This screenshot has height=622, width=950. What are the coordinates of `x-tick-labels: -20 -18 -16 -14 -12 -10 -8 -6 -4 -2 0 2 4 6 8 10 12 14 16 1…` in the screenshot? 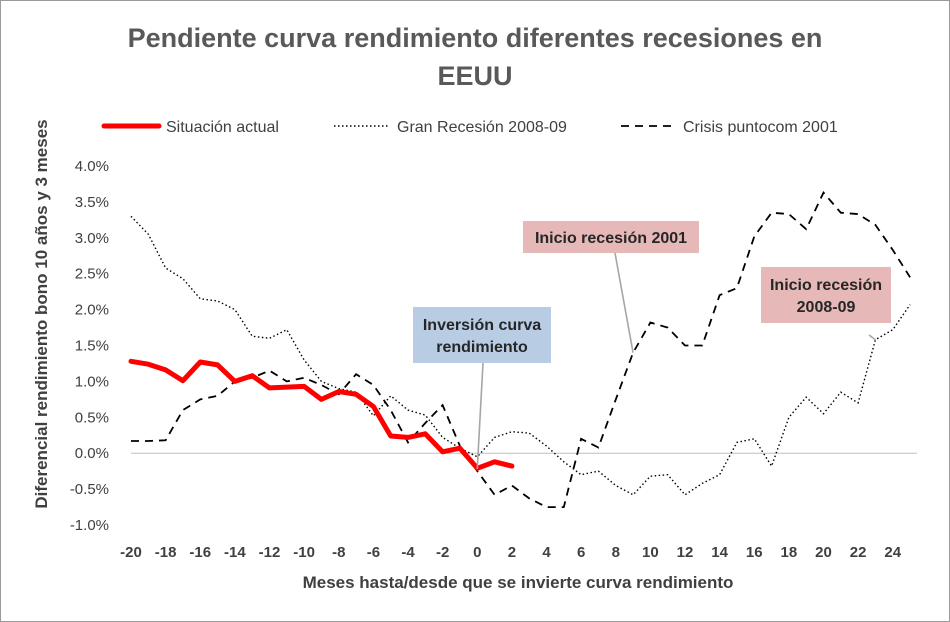 It's located at (511, 552).